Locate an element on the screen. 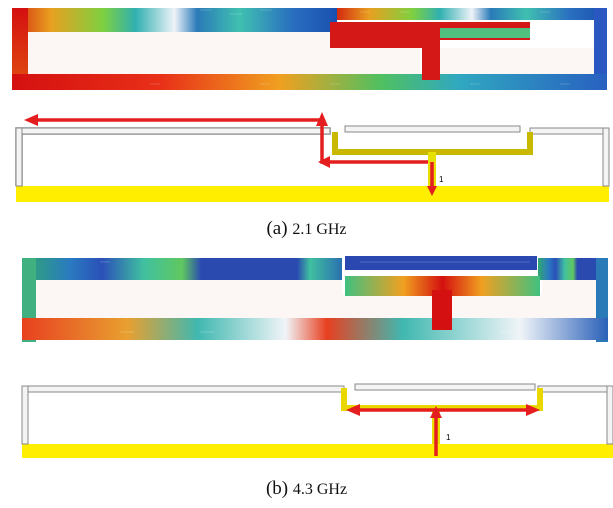 This screenshot has width=613, height=508. arrowhead-mid-left is located at coordinates (324, 162).